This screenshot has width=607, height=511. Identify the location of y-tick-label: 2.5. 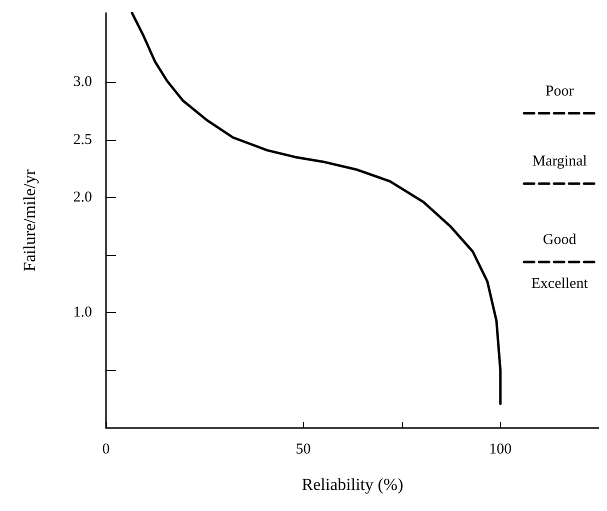
(82, 140).